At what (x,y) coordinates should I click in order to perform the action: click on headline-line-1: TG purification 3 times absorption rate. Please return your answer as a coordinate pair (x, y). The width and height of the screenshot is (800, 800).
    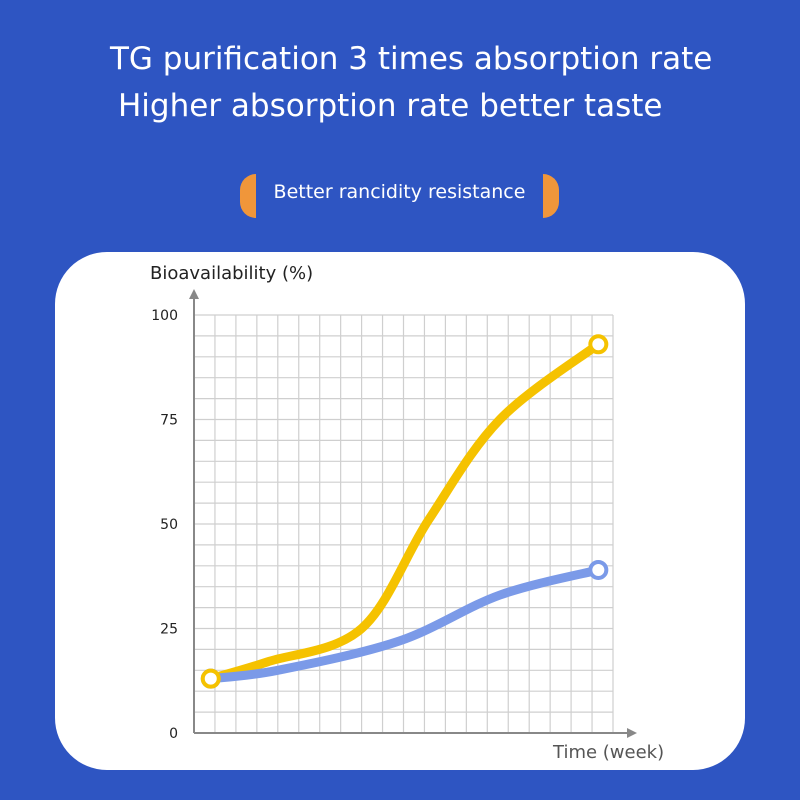
    Looking at the image, I should click on (411, 59).